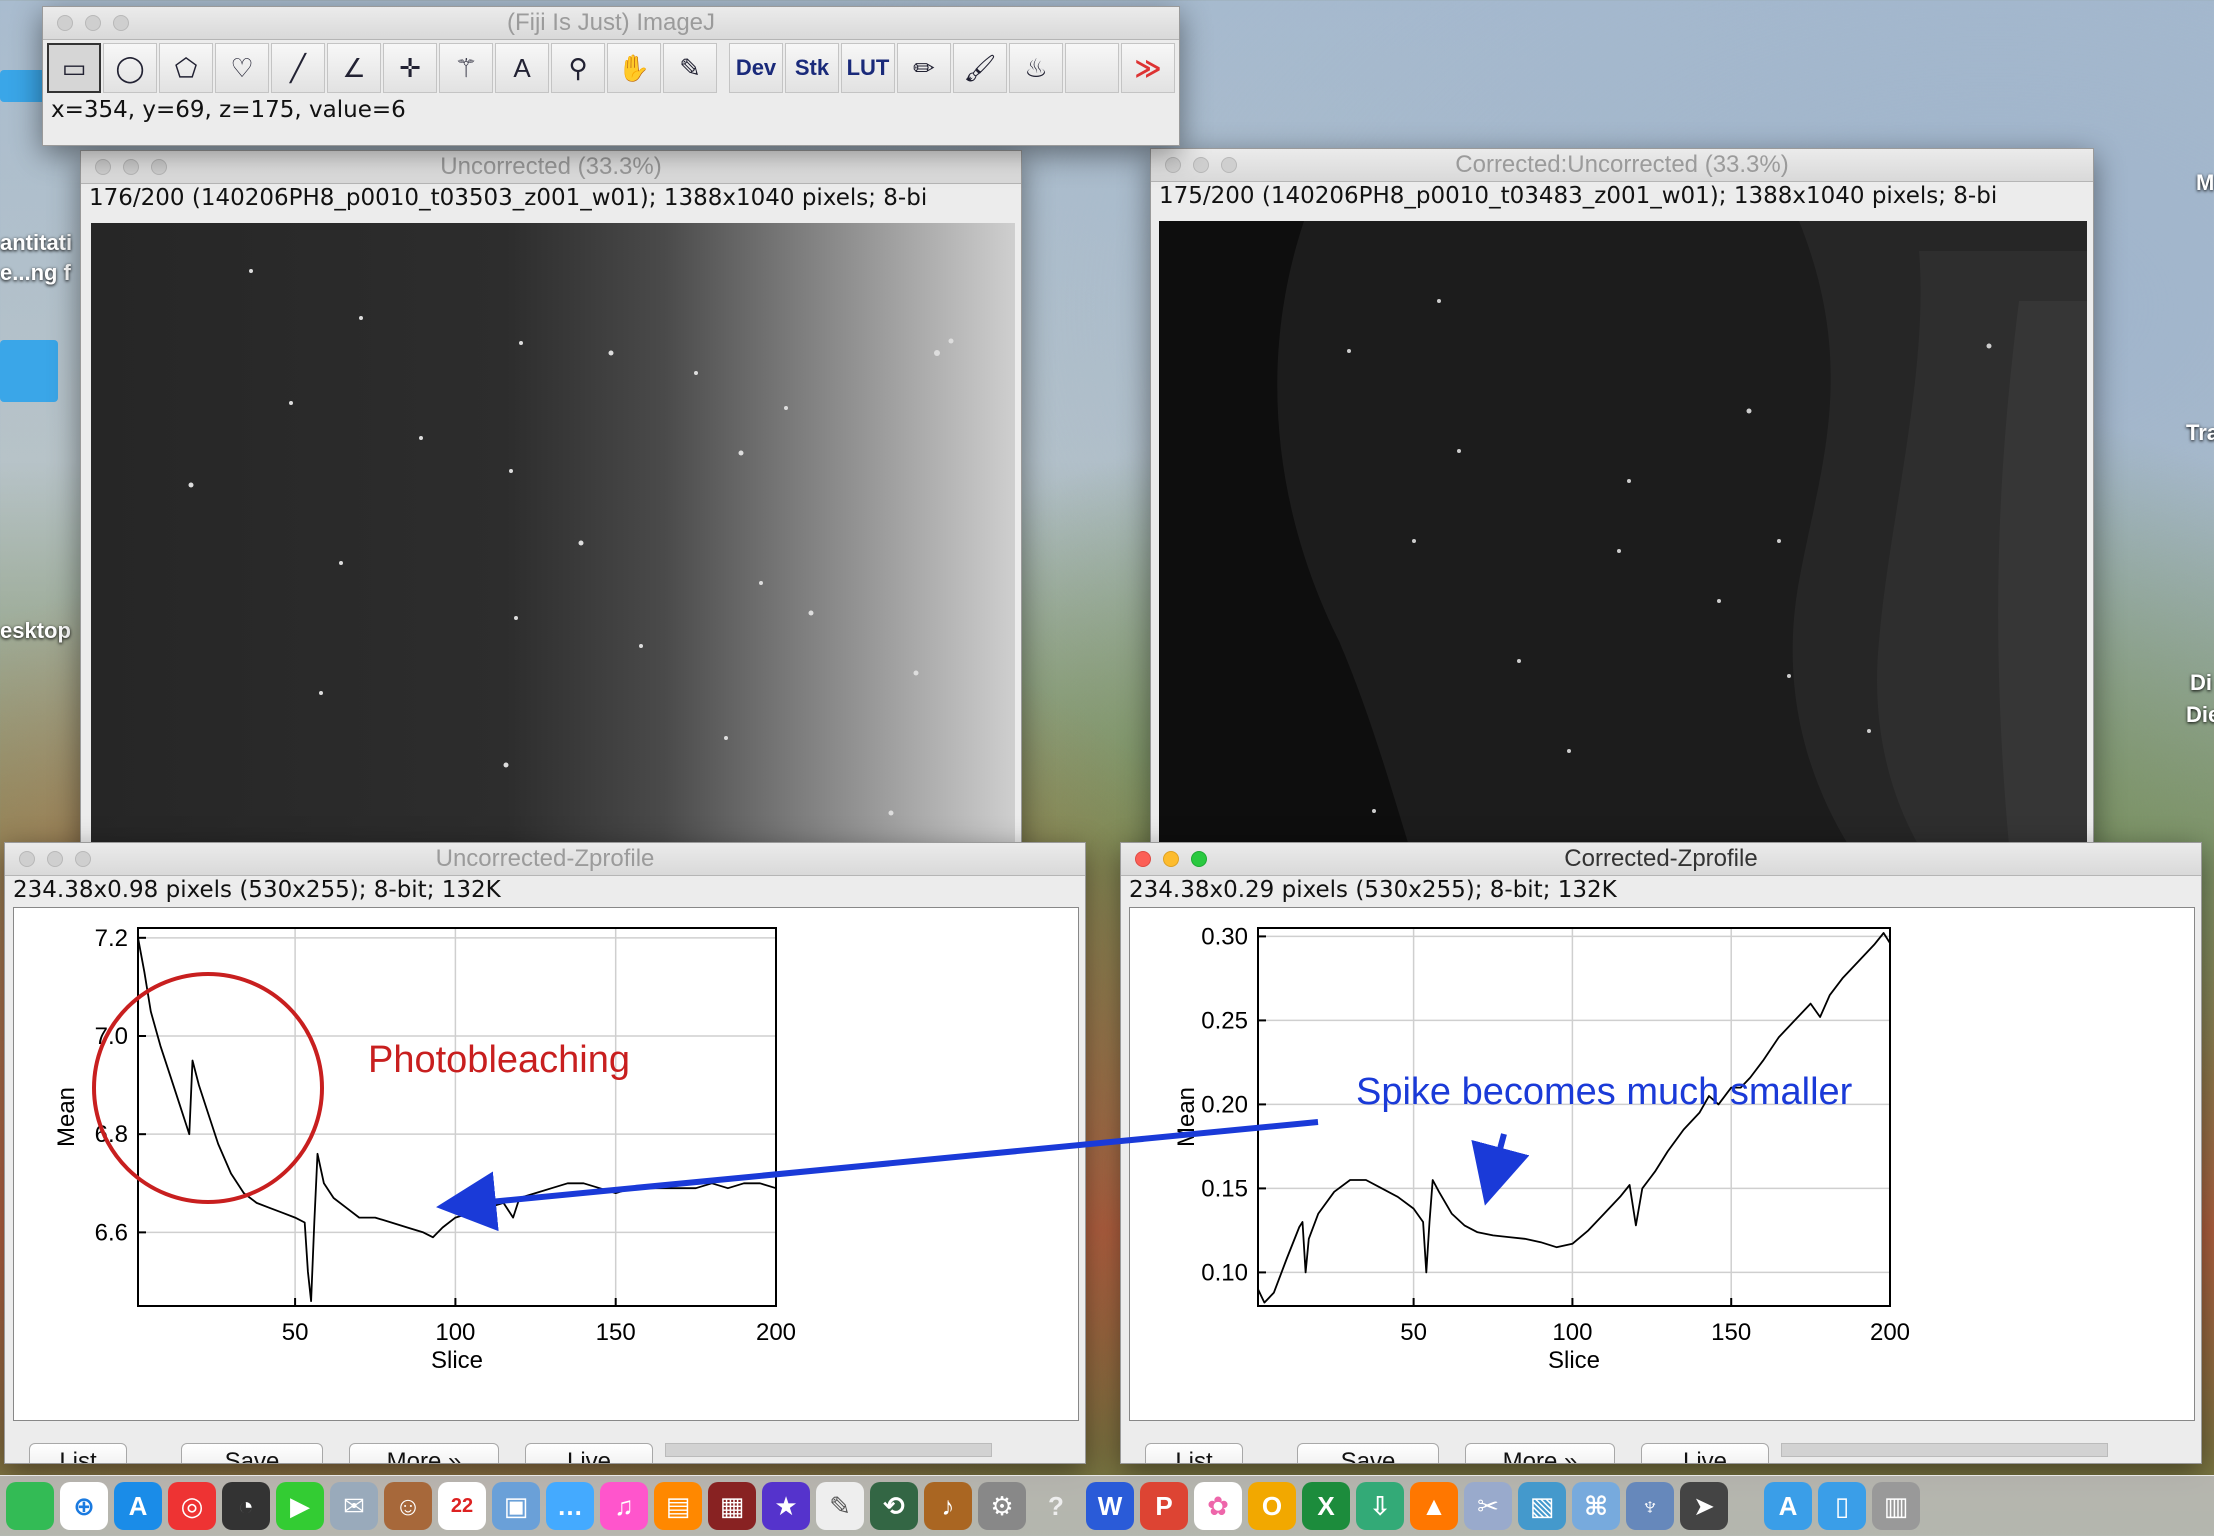 The height and width of the screenshot is (1536, 2214). Describe the element at coordinates (1164, 1506) in the screenshot. I see `powerpoint-icon: P` at that location.